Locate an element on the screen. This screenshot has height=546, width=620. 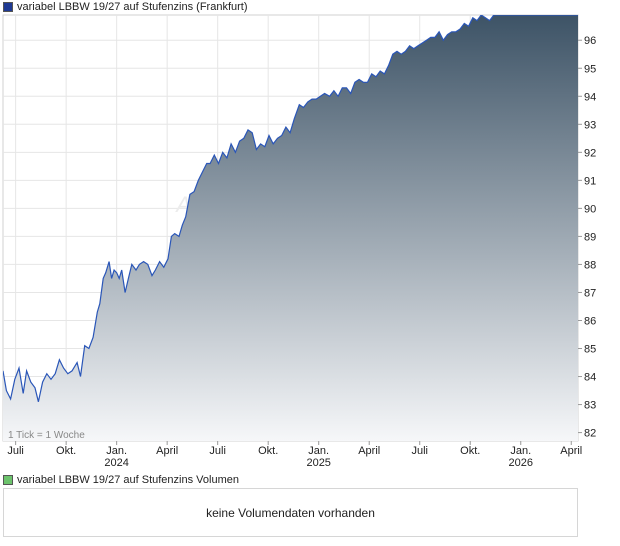
y-tick-label: 85 is located at coordinates (590, 350).